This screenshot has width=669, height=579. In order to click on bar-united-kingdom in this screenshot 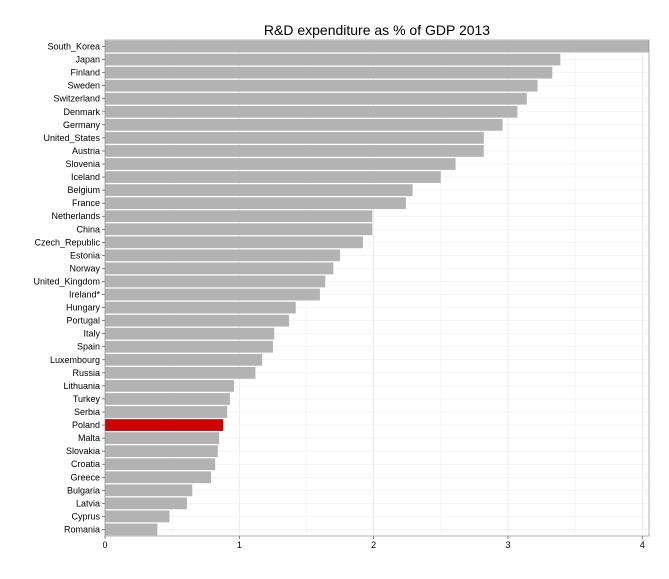, I will do `click(215, 281)`.